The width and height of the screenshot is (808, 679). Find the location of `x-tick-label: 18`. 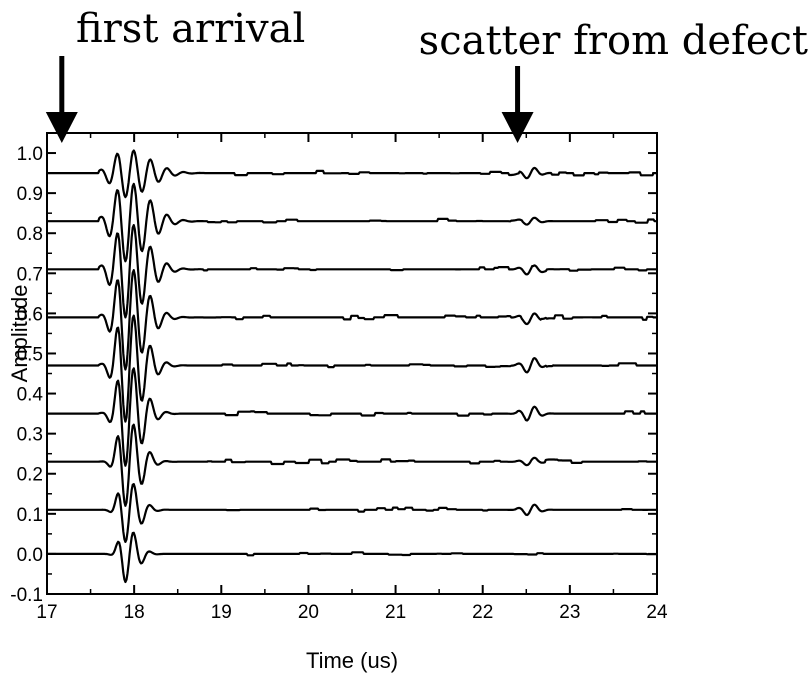

x-tick-label: 18 is located at coordinates (134, 612).